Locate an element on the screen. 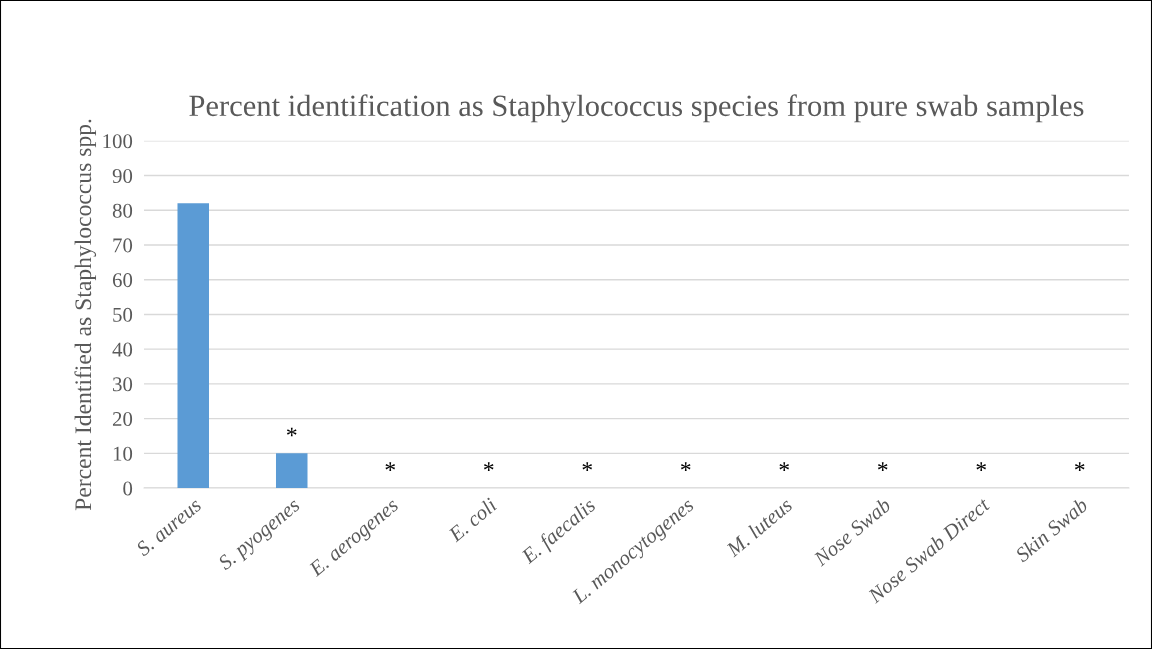 This screenshot has height=649, width=1152. chart-title: Percent identification as Staphylococcus species from pure swab samples is located at coordinates (636, 108).